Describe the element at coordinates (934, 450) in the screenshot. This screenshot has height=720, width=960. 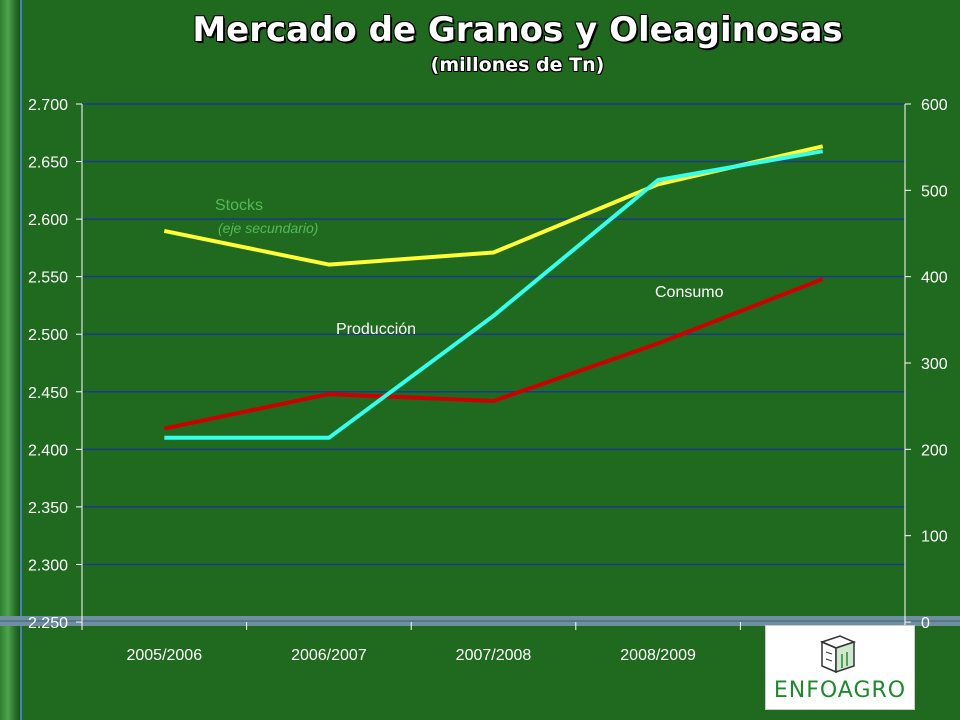
I see `y-right-tick-label: 200` at that location.